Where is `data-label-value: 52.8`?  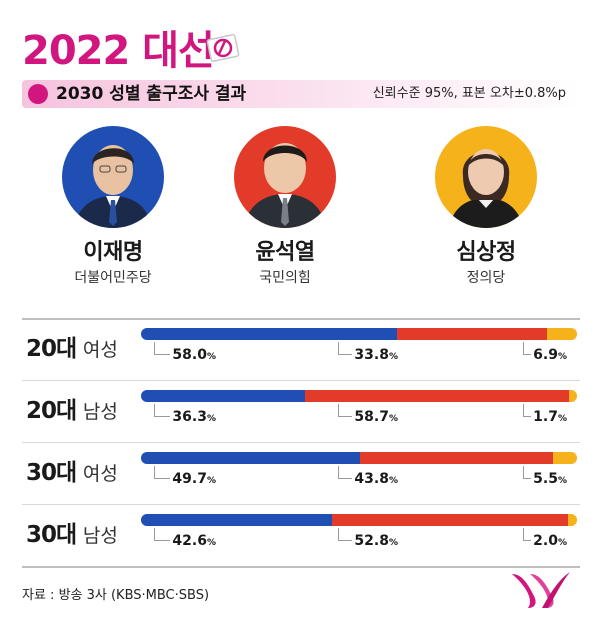 data-label-value: 52.8 is located at coordinates (371, 541).